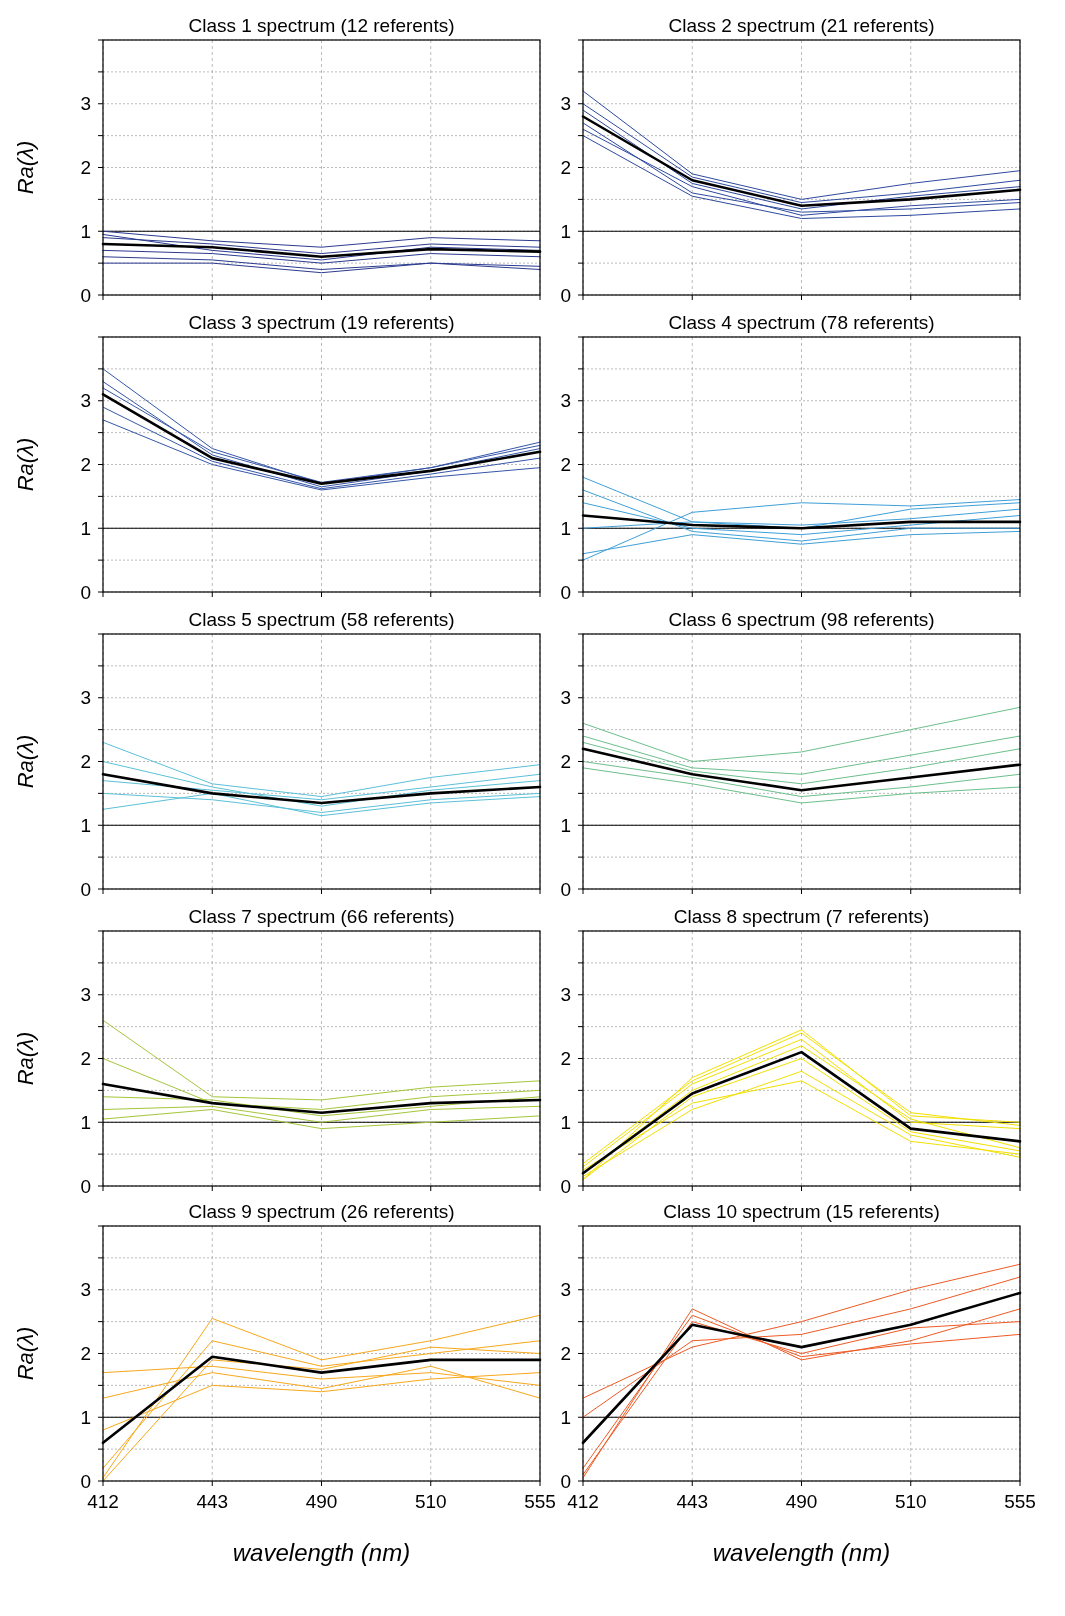 Image resolution: width=1065 pixels, height=1616 pixels. I want to click on chart-title: Class 4 spectrum (78 referents), so click(801, 322).